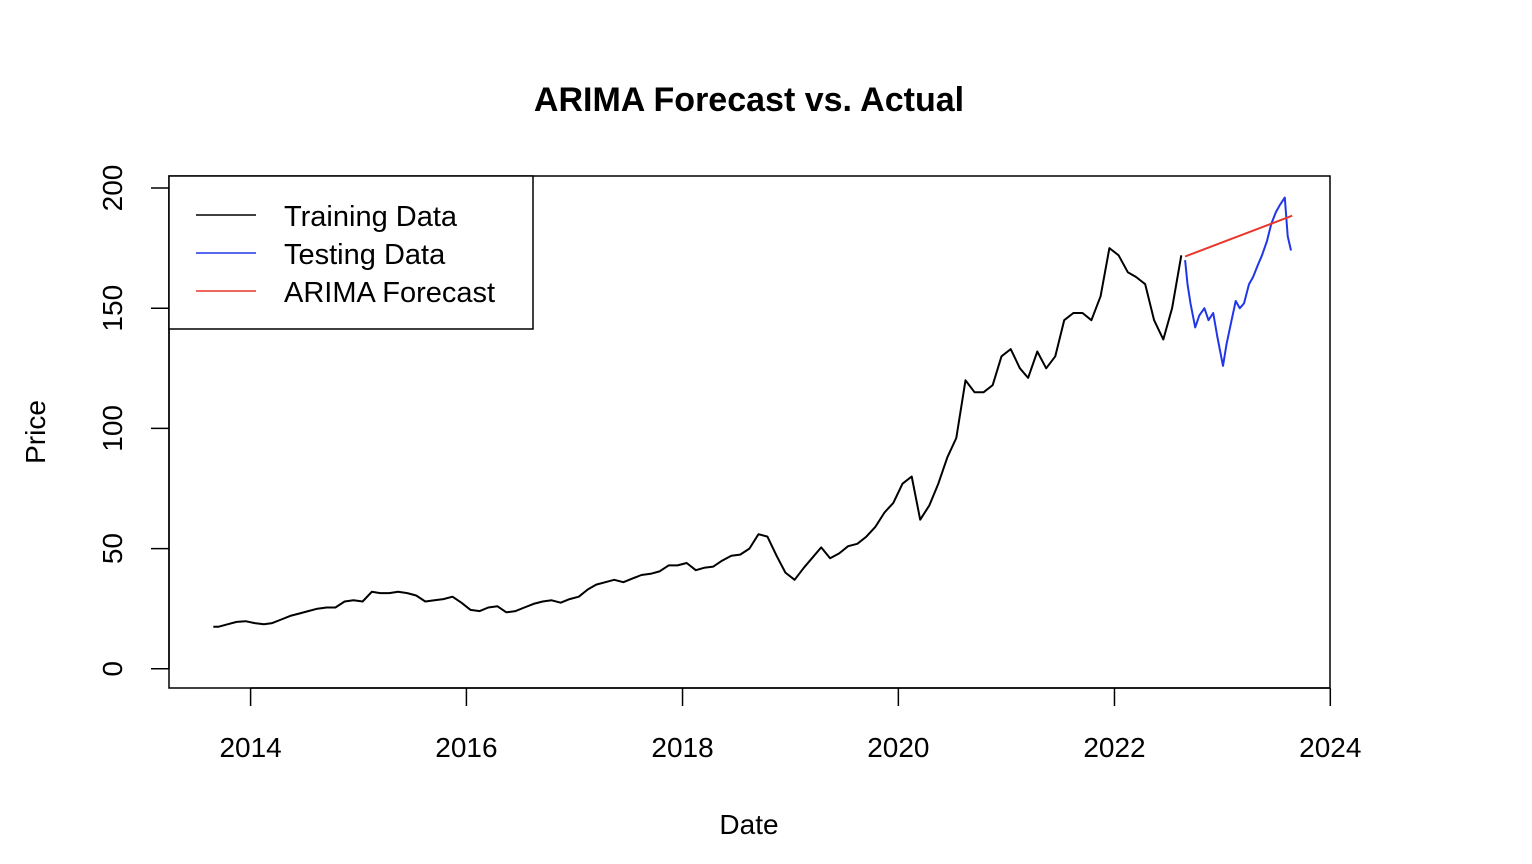 The width and height of the screenshot is (1532, 864). Describe the element at coordinates (112, 308) in the screenshot. I see `y-tick-label-150: 150` at that location.